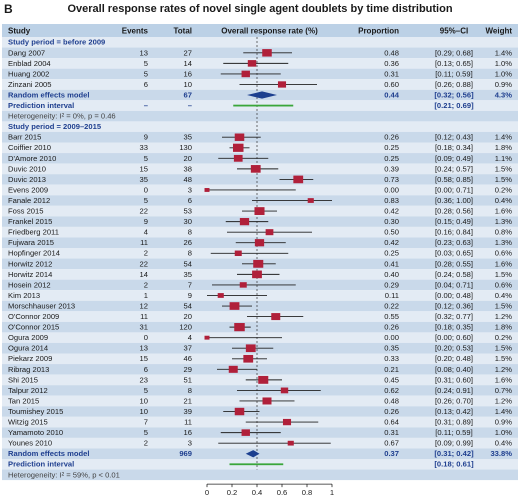 This screenshot has height=498, width=520. What do you see at coordinates (188, 52) in the screenshot?
I see `study-total: 27` at bounding box center [188, 52].